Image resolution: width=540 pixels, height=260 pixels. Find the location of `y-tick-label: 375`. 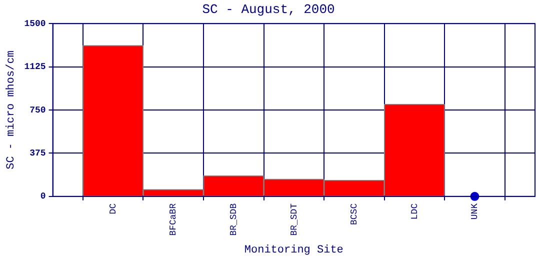

y-tick-label: 375 is located at coordinates (38, 153).